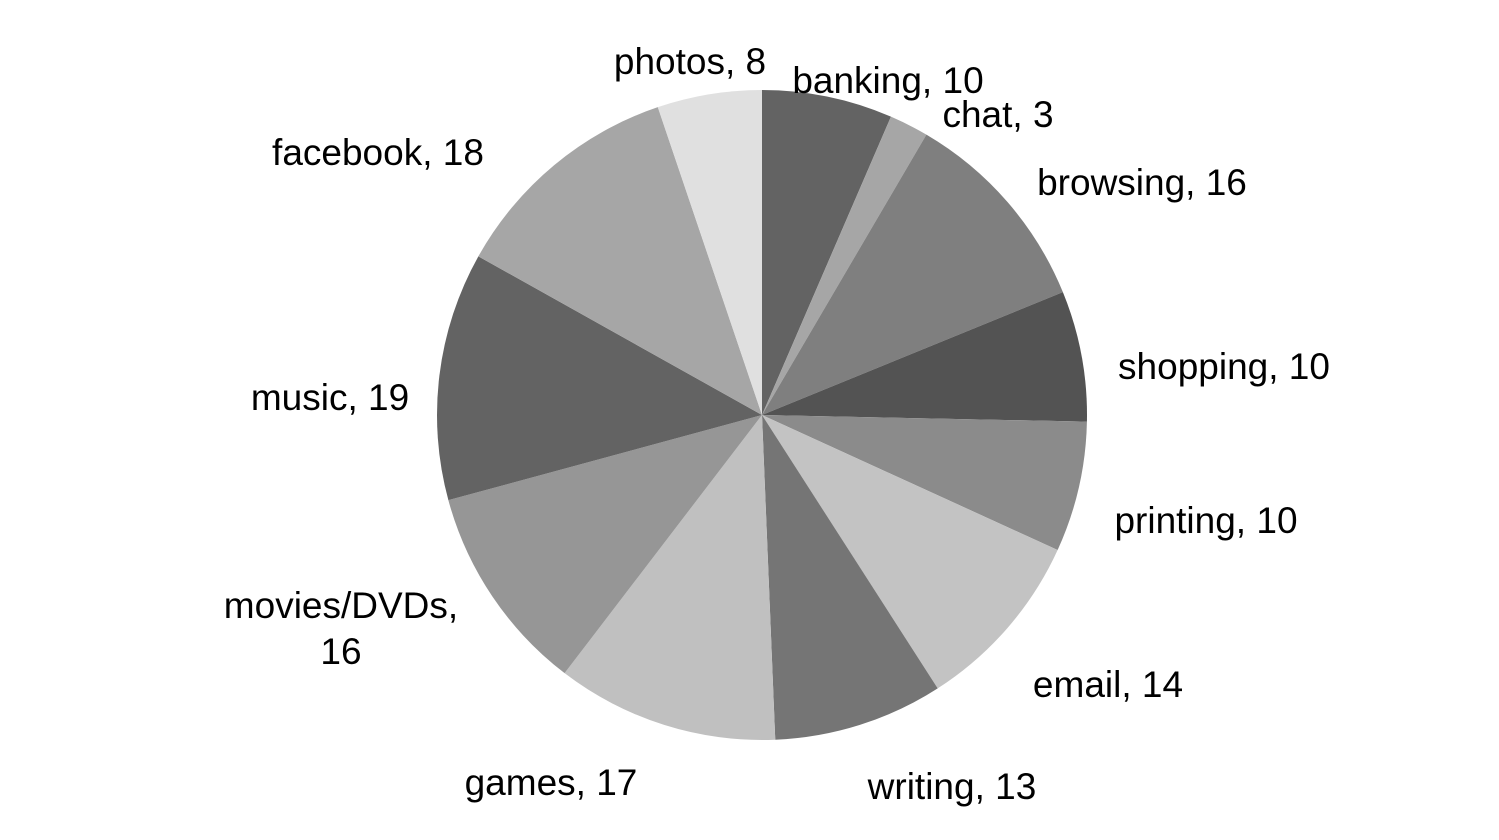  I want to click on slice-label-music: music, 19, so click(330, 397).